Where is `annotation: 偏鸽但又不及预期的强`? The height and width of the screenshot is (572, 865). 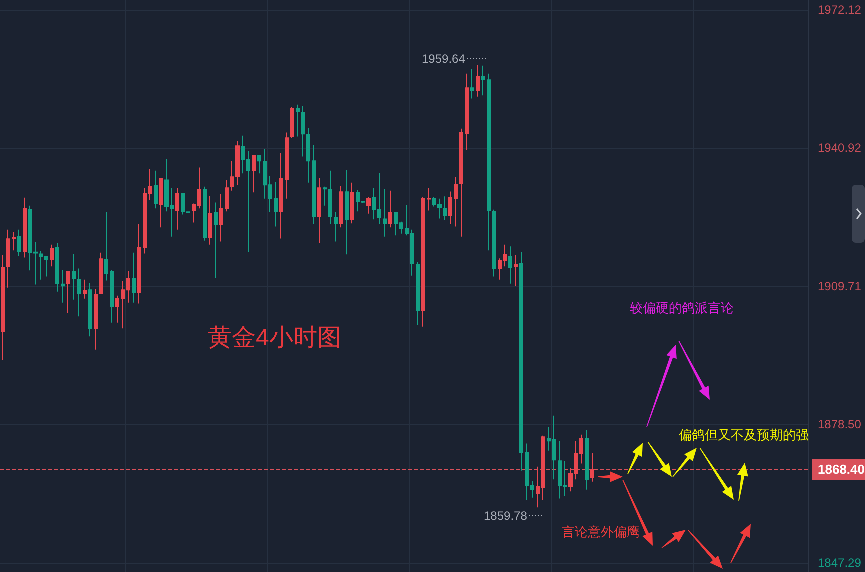 annotation: 偏鸽但又不及预期的强 is located at coordinates (744, 435).